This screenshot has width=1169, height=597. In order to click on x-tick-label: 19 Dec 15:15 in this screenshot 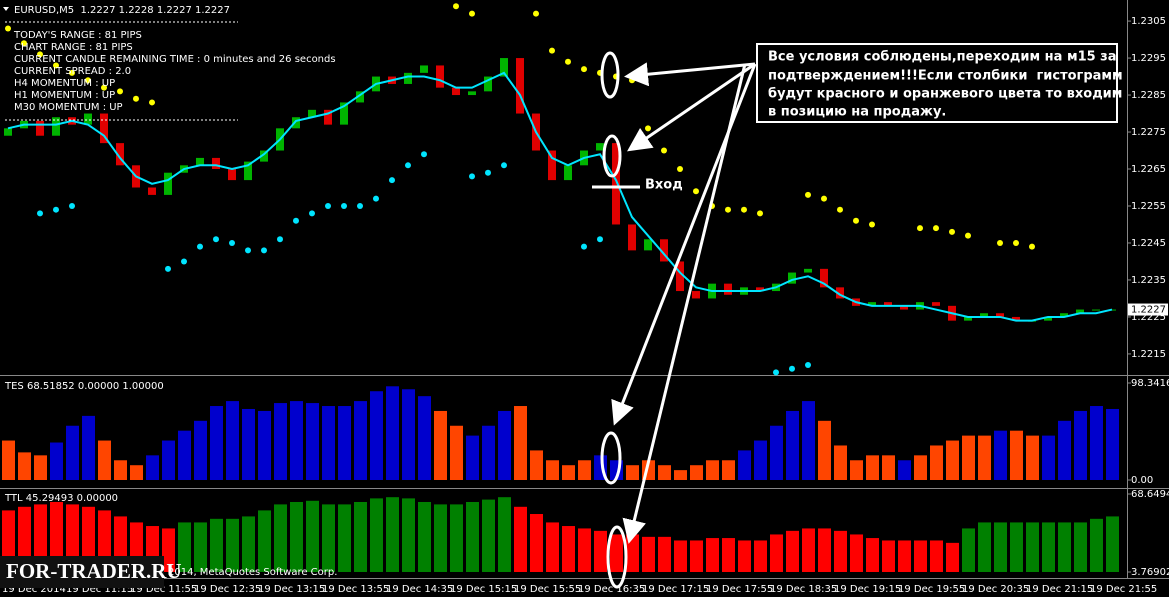, I will do `click(483, 589)`.